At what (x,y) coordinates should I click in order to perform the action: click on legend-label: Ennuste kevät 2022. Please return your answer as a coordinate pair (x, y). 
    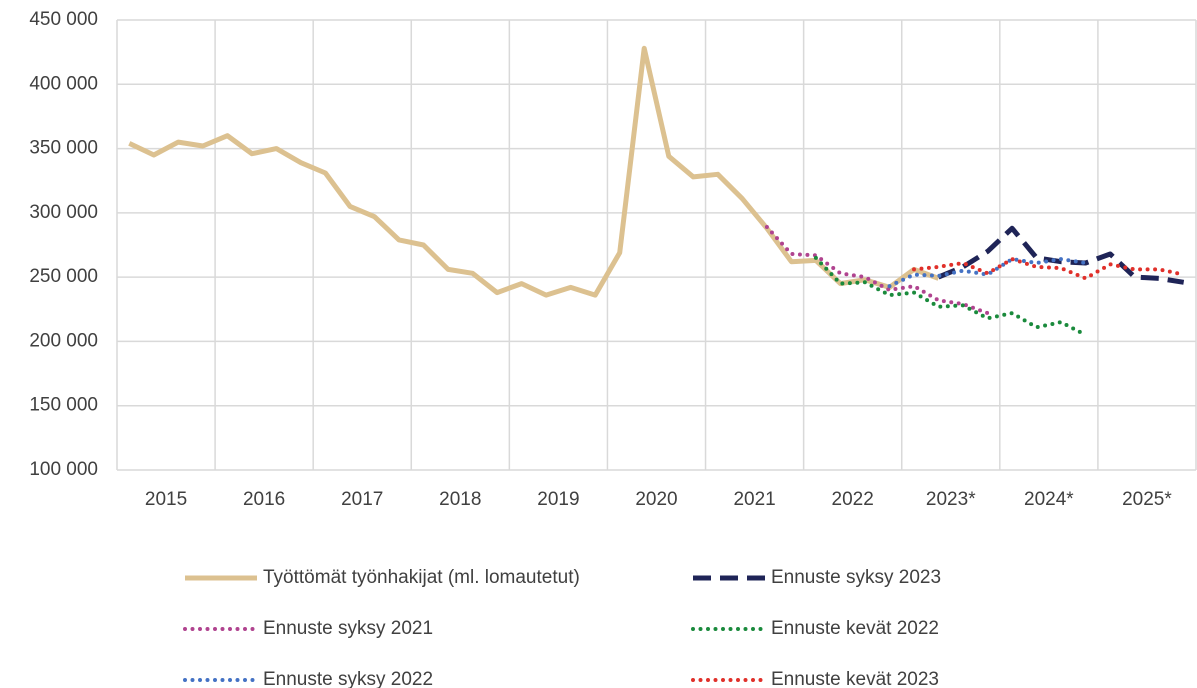
    Looking at the image, I should click on (855, 628).